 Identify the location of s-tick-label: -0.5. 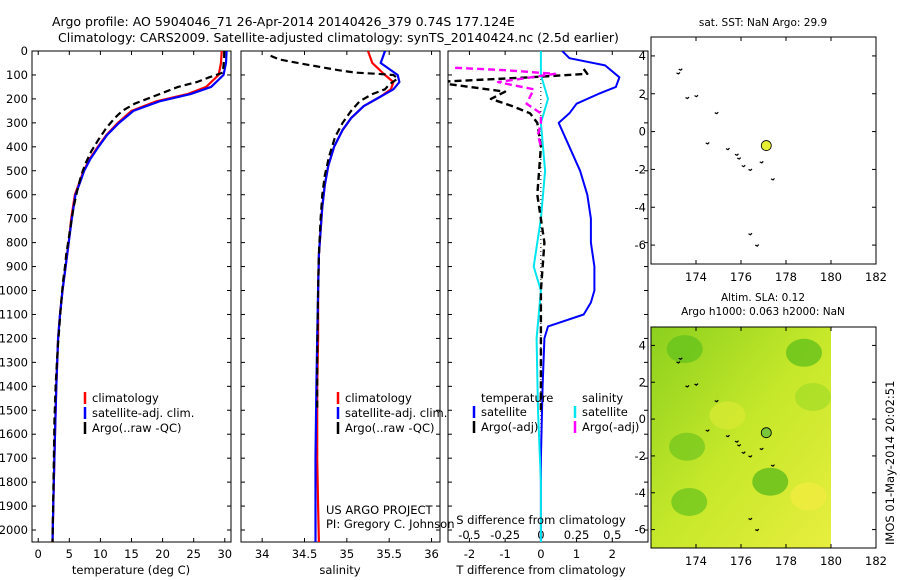
(469, 535).